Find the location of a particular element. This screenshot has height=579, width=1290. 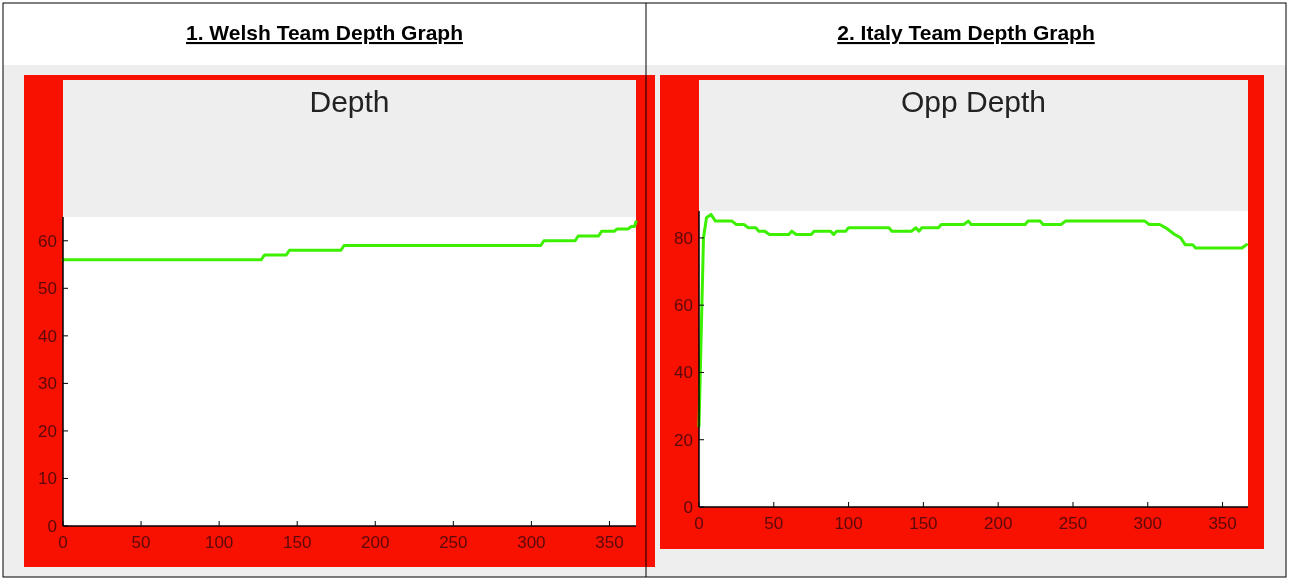

chart-subtitle: Opp Depth is located at coordinates (973, 101).